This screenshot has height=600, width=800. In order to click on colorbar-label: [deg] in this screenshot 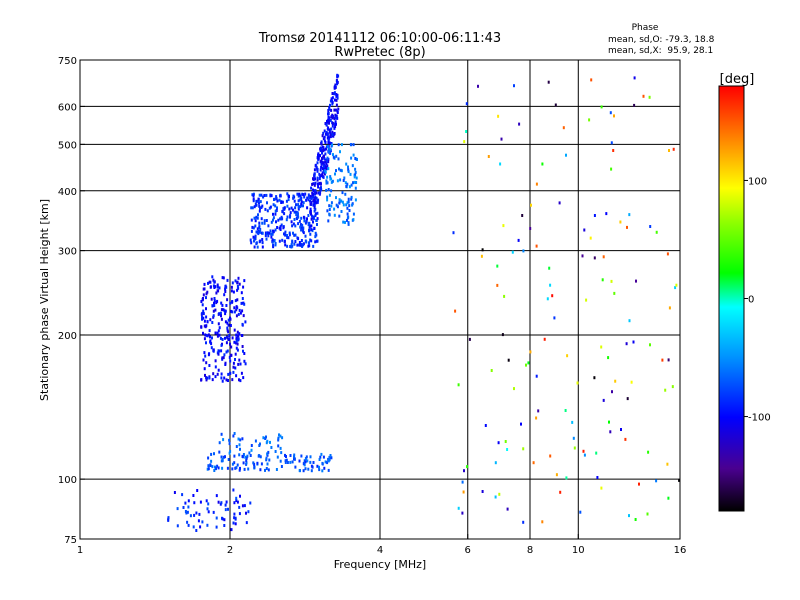, I will do `click(737, 79)`.